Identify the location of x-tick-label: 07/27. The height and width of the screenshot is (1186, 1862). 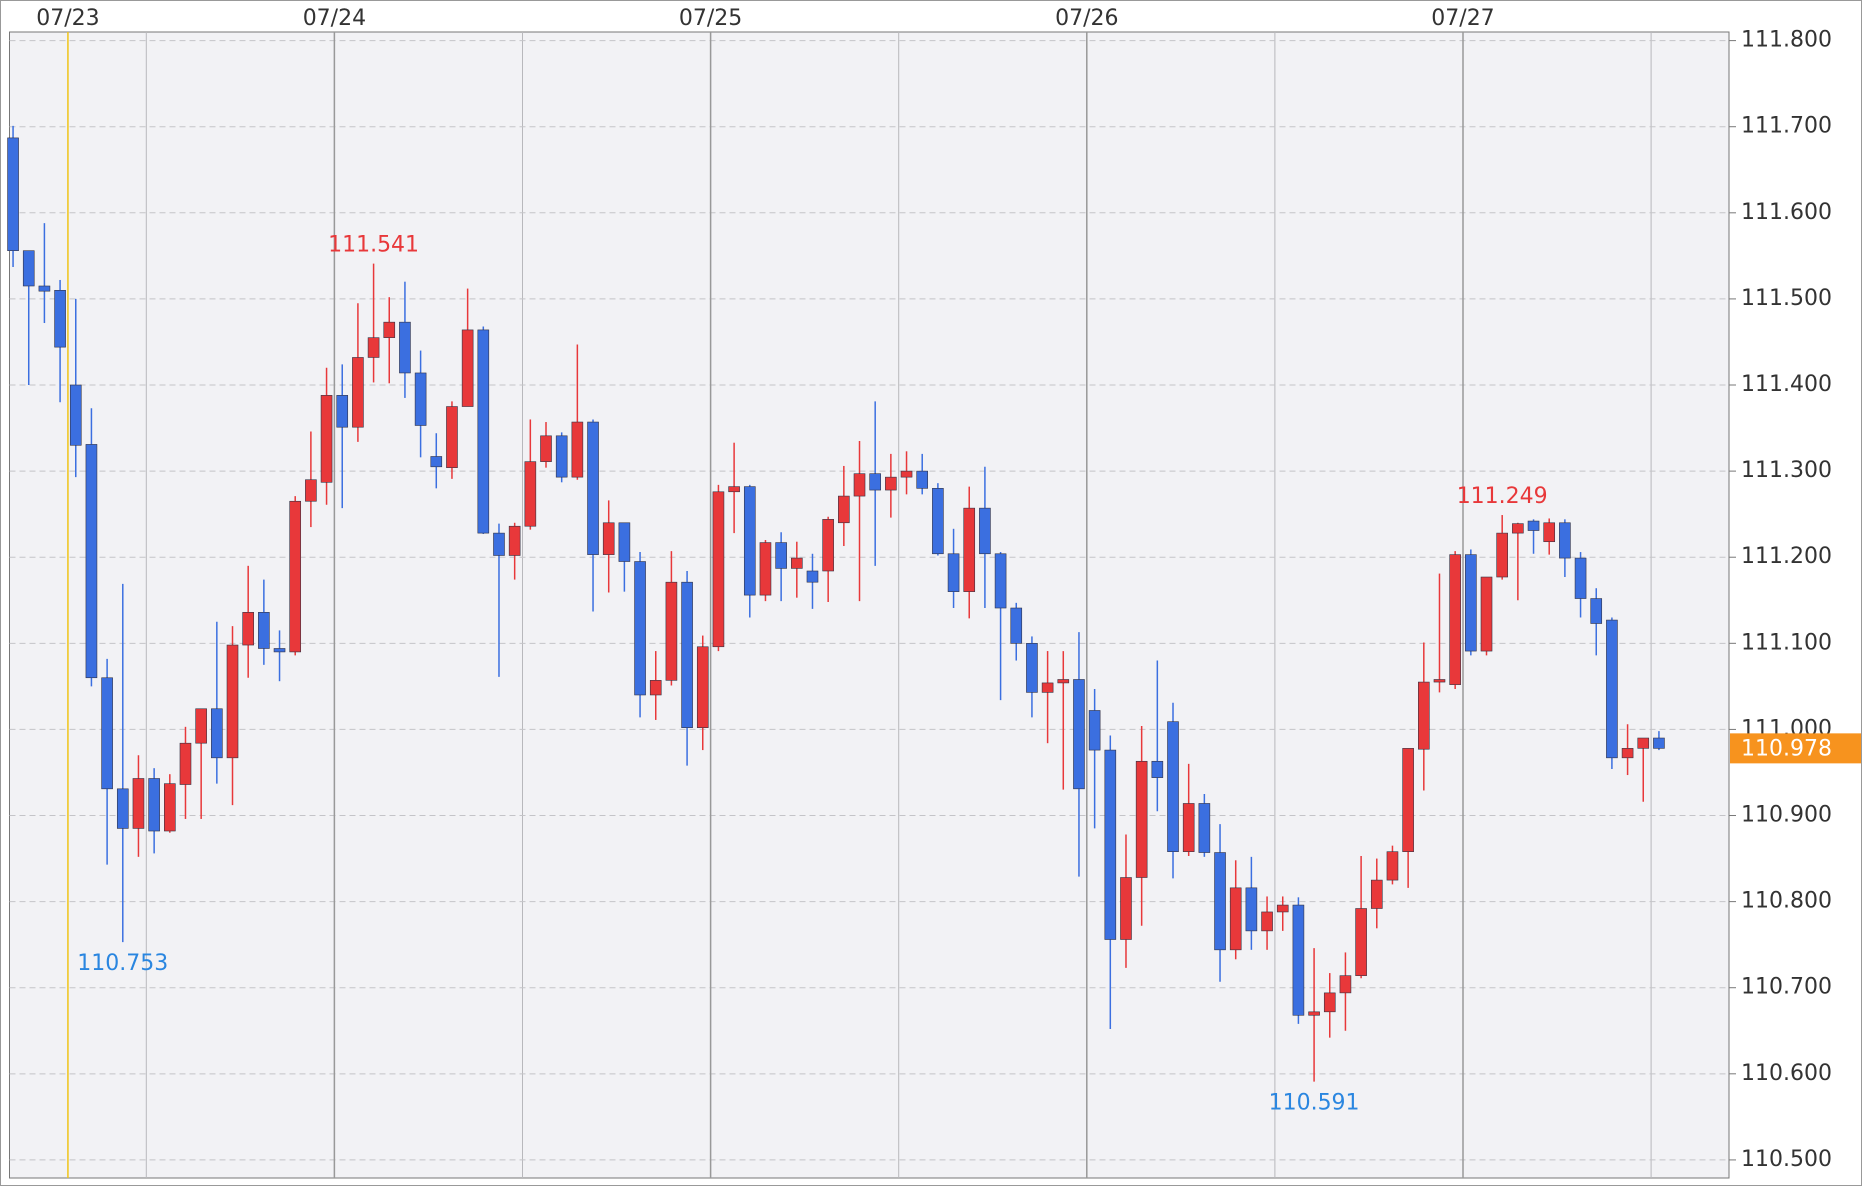
(1462, 18).